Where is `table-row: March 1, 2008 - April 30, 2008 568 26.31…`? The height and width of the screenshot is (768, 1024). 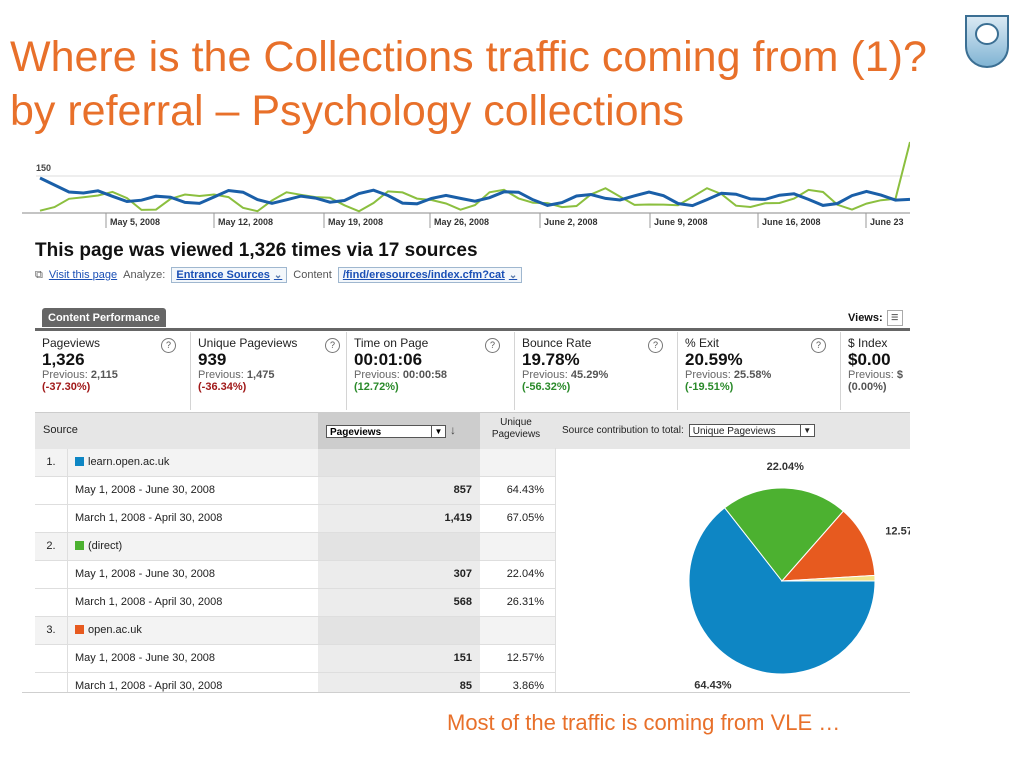 table-row: March 1, 2008 - April 30, 2008 568 26.31… is located at coordinates (295, 603).